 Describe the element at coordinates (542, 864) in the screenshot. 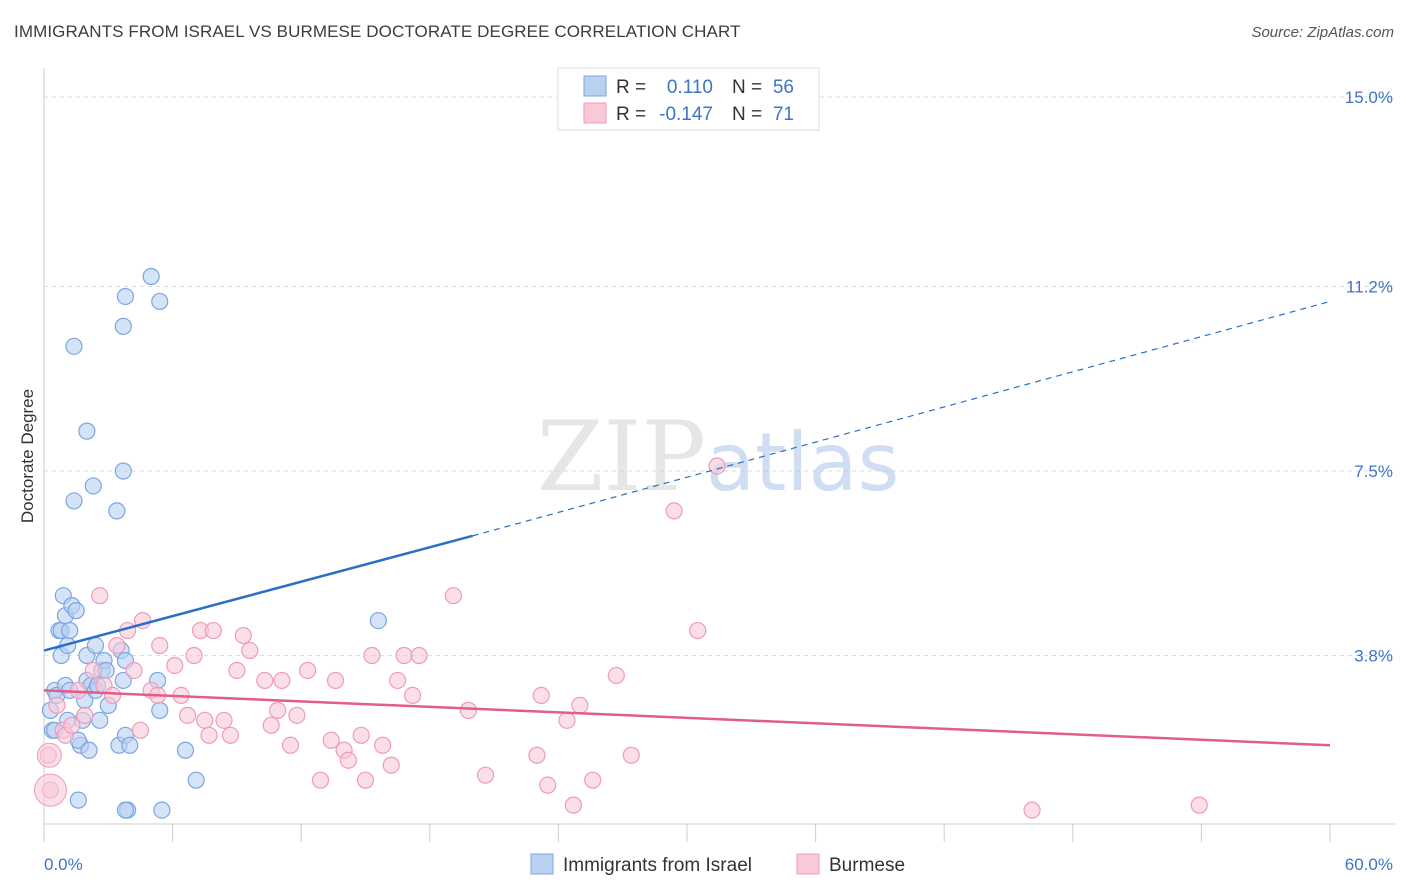

I see `bottom-legend-swatch-israel` at that location.